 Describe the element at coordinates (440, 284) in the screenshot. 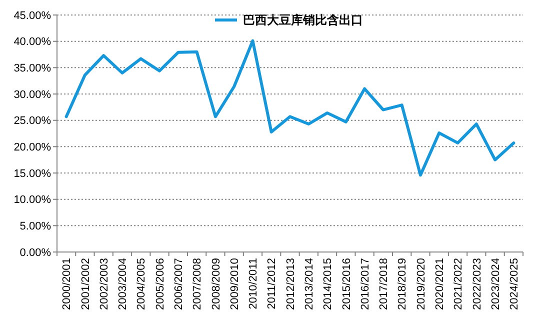

I see `x-tick-label: 2020/2021` at that location.